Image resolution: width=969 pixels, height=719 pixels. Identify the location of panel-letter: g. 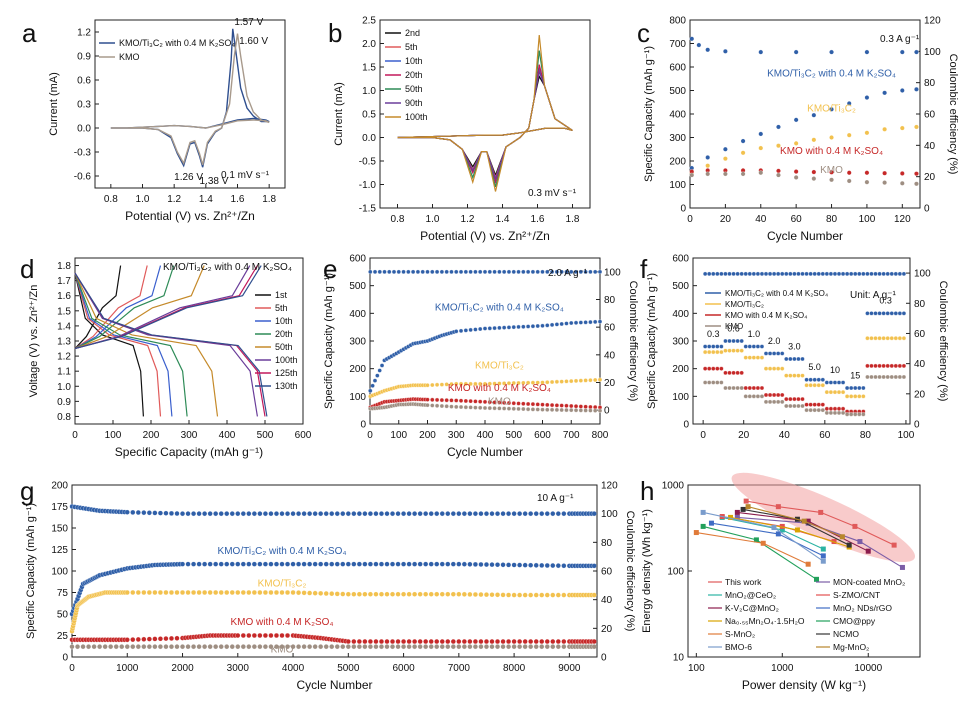
(27, 491).